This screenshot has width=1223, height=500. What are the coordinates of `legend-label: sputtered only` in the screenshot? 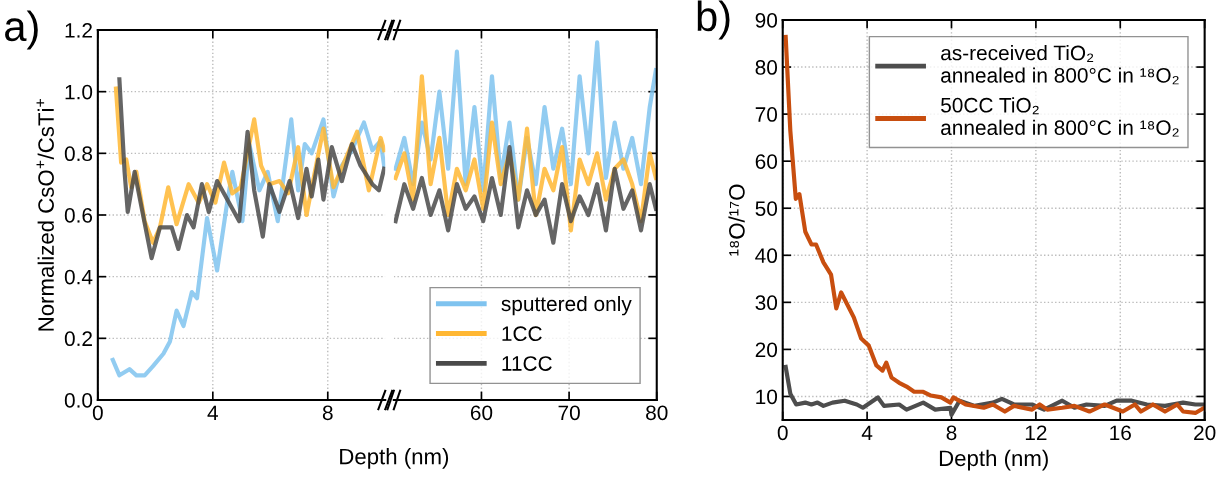 It's located at (566, 305).